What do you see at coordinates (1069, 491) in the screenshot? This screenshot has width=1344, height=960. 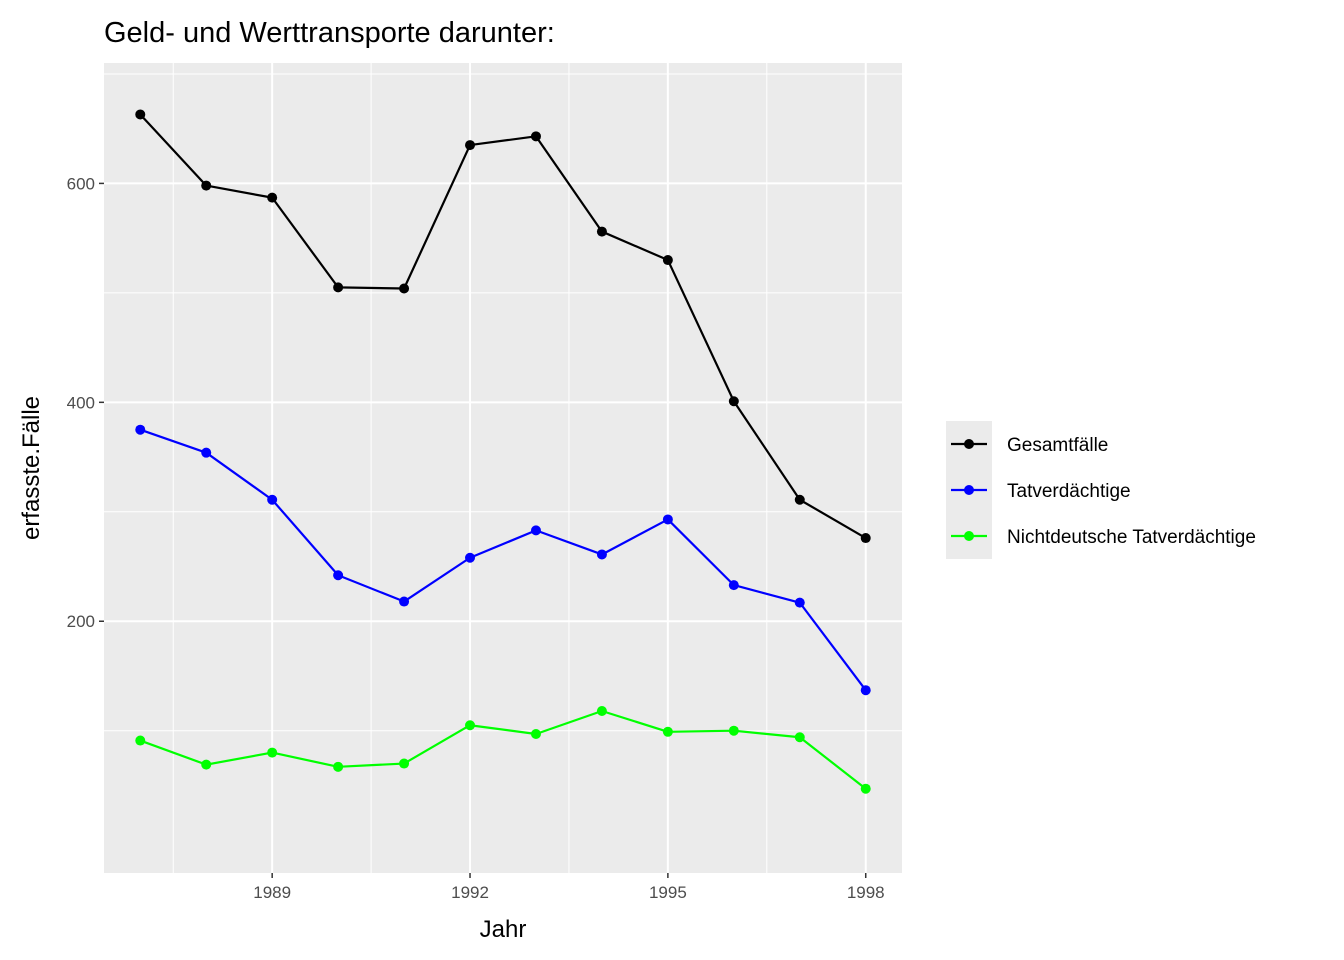 I see `legend-label: Tatverdächtige` at bounding box center [1069, 491].